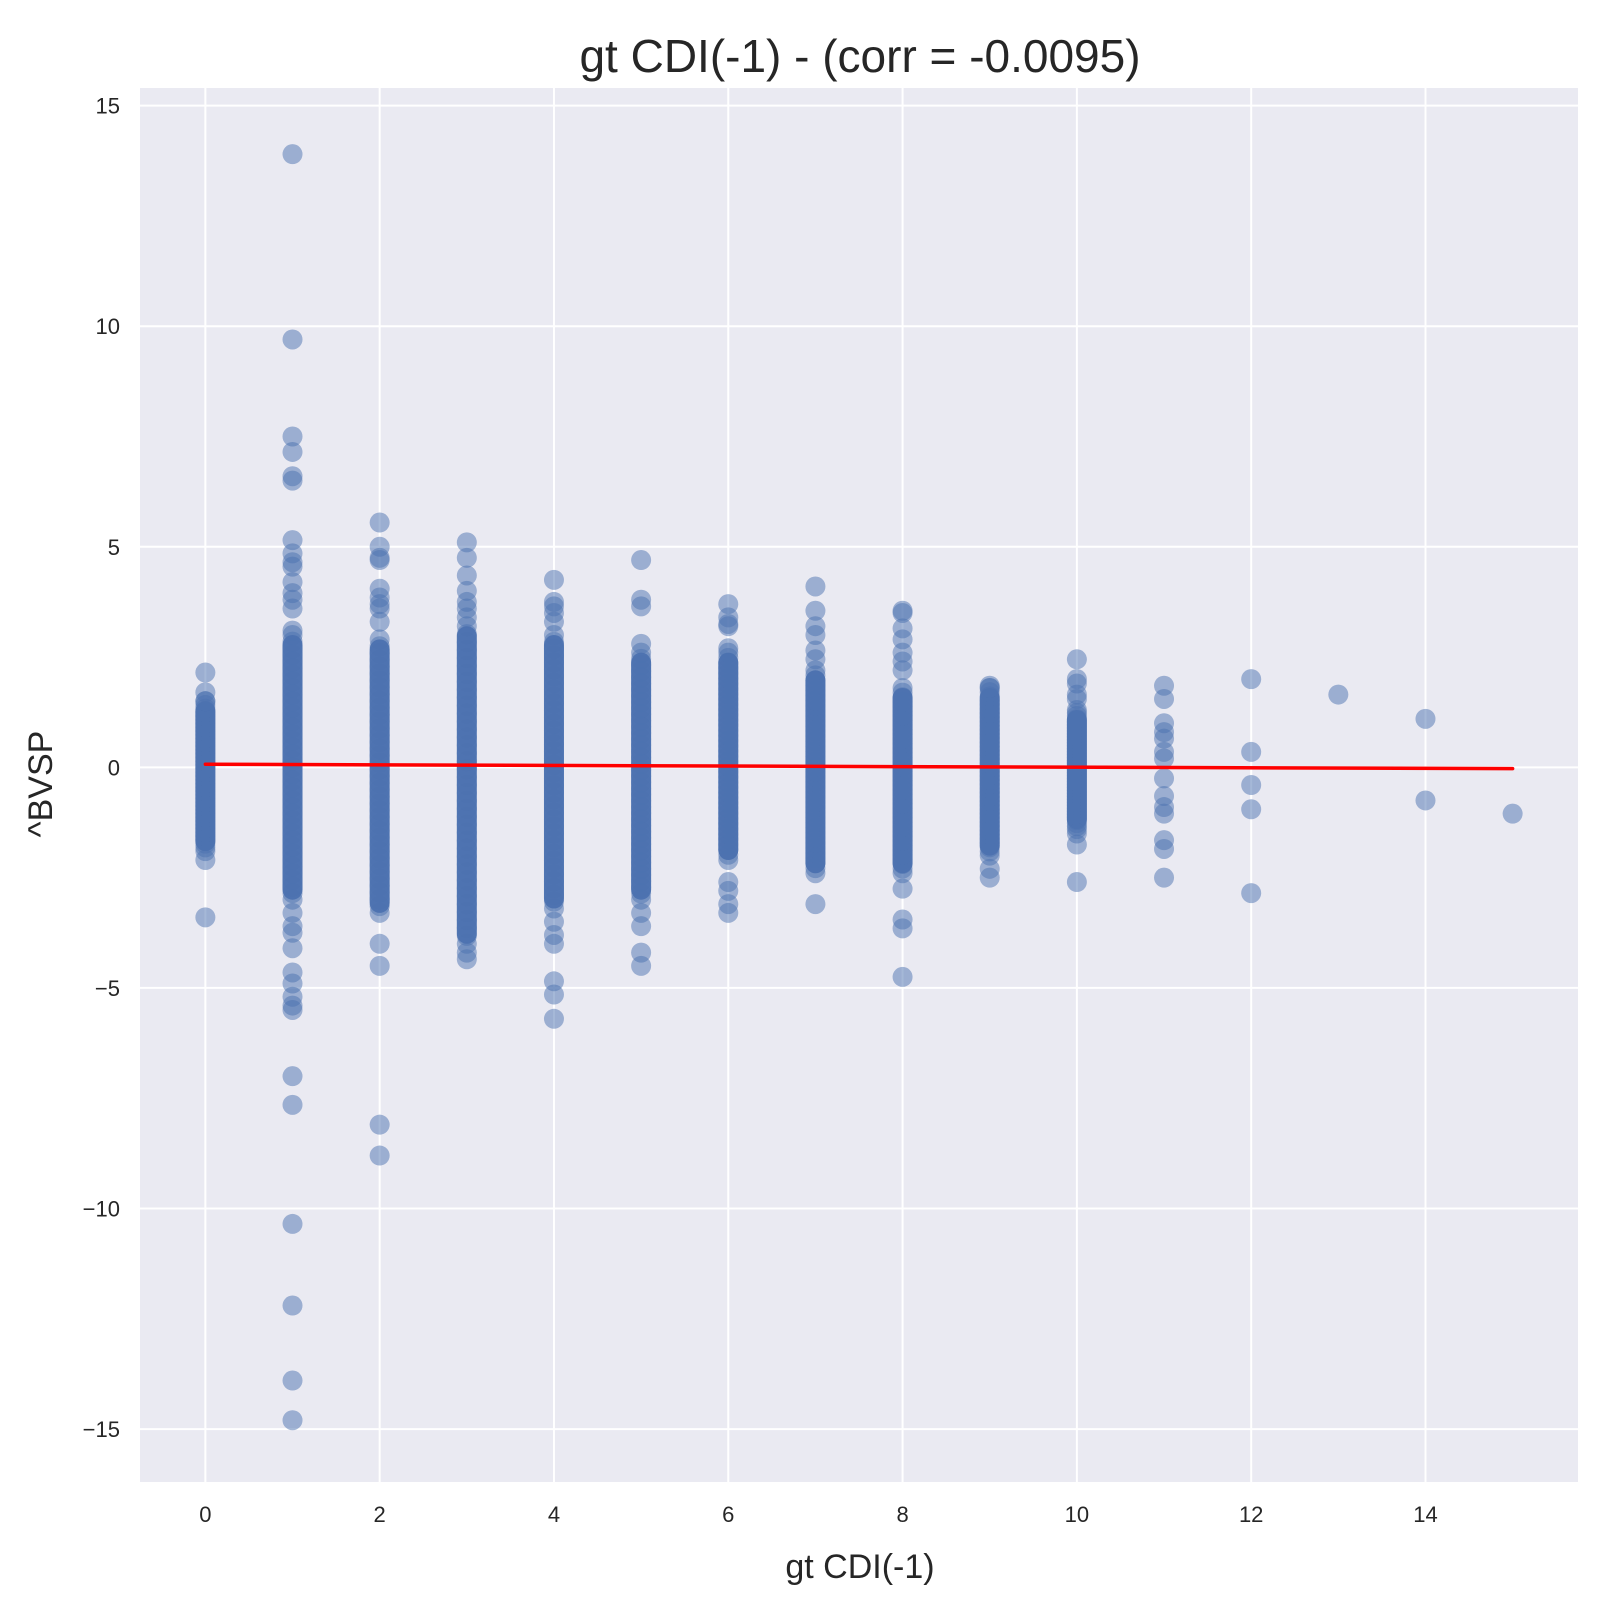  What do you see at coordinates (1425, 1514) in the screenshot?
I see `x-tick-label: 14` at bounding box center [1425, 1514].